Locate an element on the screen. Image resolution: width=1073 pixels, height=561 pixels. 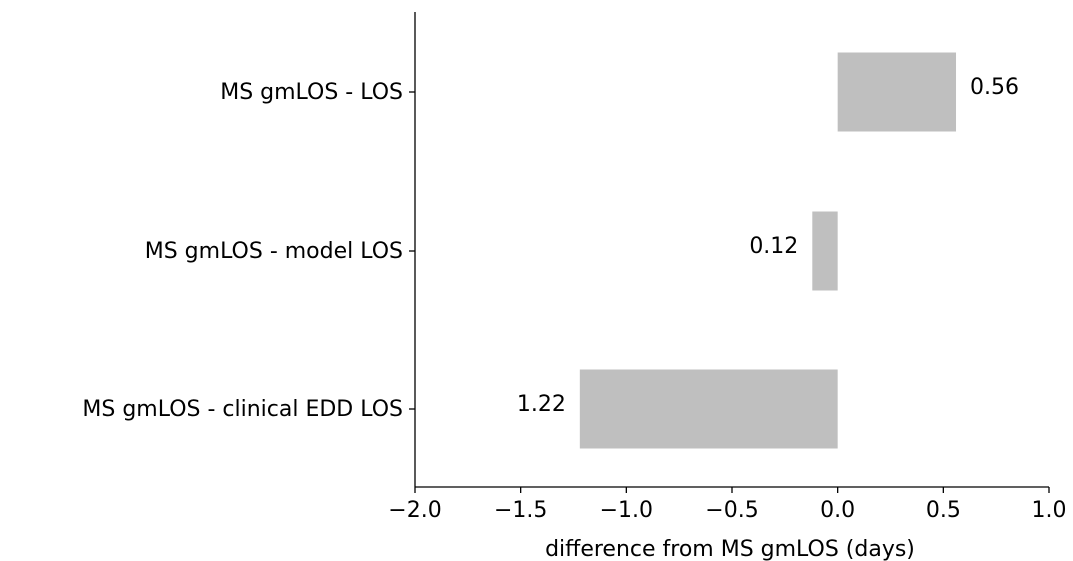
y-tick-label-0: MS gmLOS - LOS is located at coordinates (311, 92).